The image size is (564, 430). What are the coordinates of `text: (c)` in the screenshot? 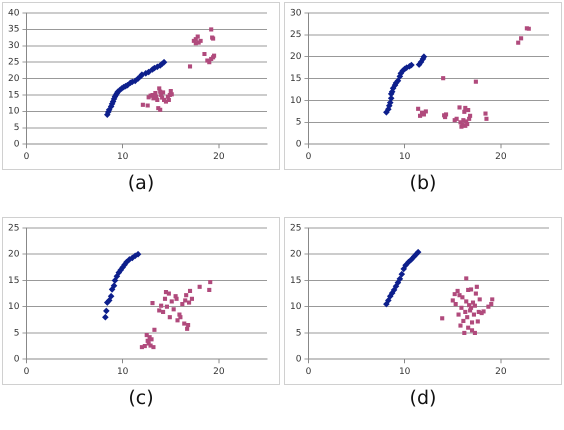 It's located at (141, 398).